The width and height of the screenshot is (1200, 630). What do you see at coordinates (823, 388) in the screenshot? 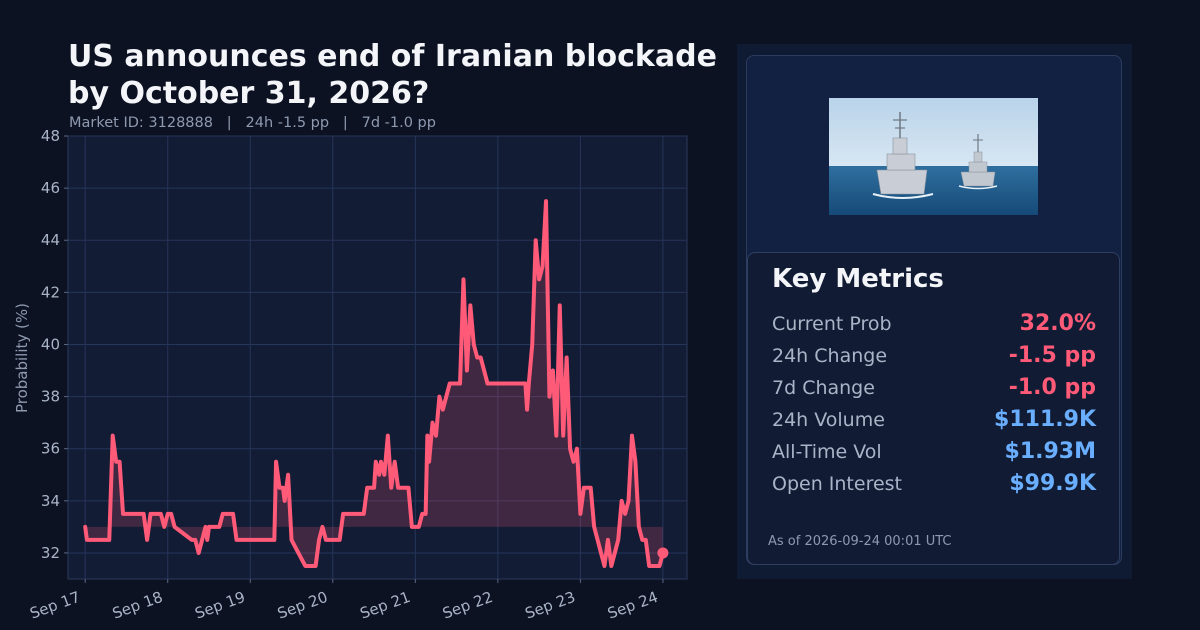
I see `metric-label: 7d Change` at bounding box center [823, 388].